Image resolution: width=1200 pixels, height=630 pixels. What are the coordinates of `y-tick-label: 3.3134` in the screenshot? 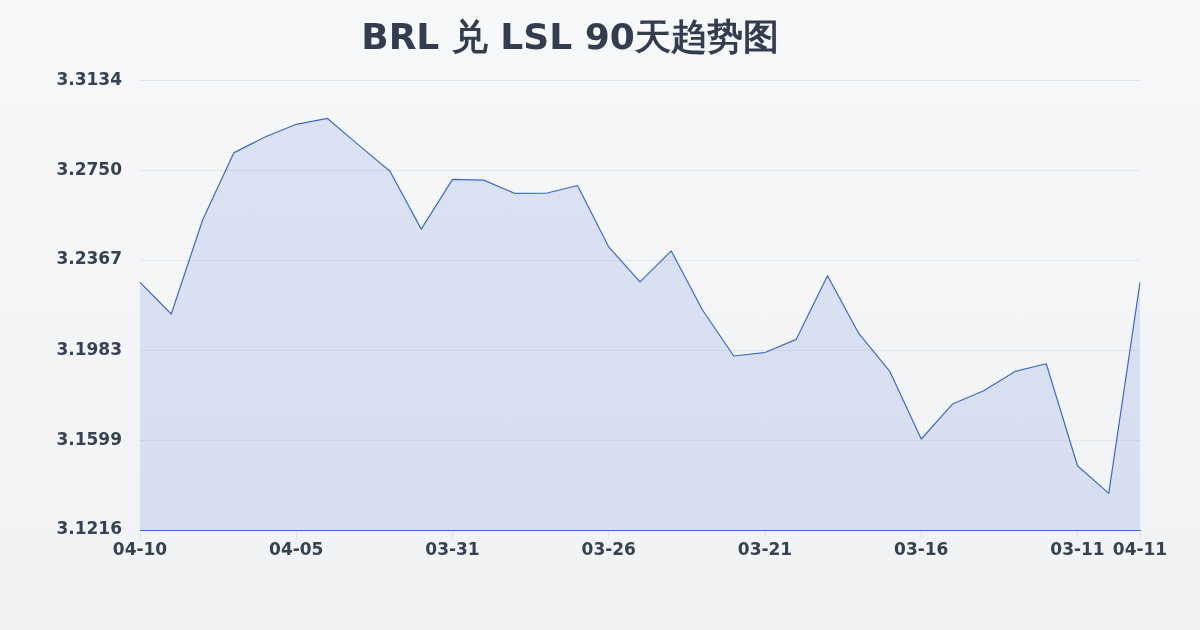 It's located at (89, 78).